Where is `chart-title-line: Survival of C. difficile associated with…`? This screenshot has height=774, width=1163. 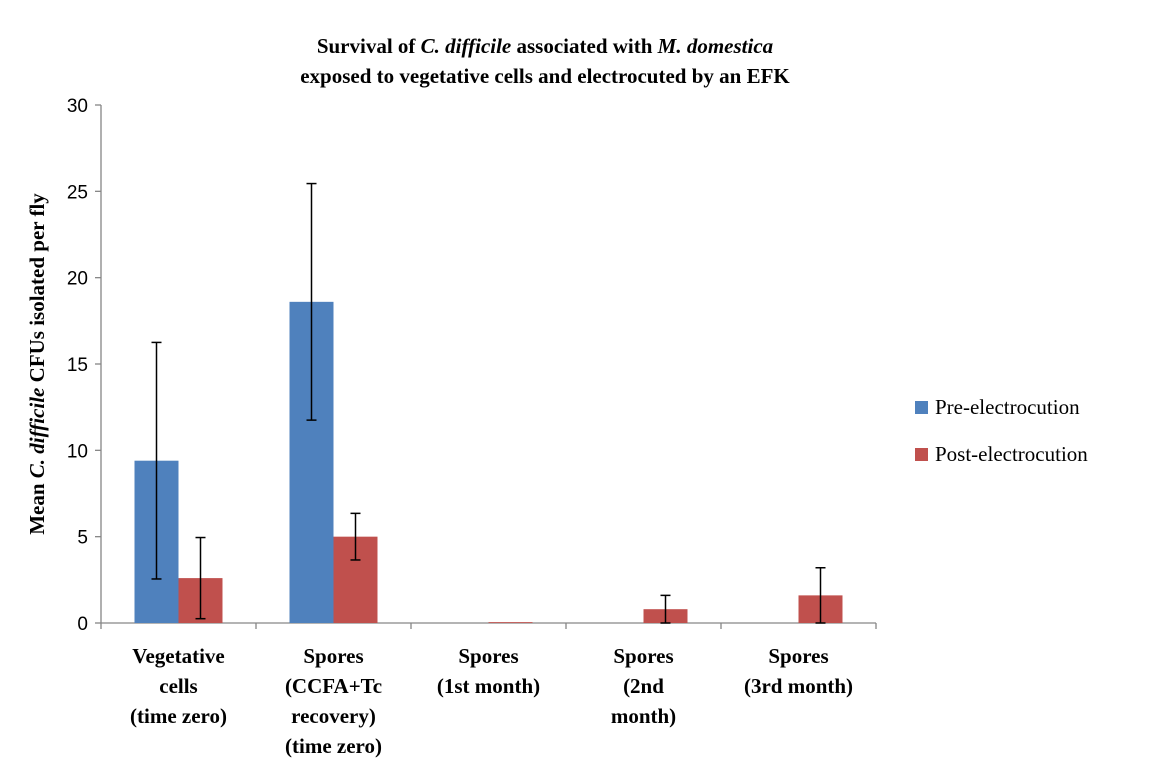
chart-title-line: Survival of C. difficile associated with… is located at coordinates (545, 46).